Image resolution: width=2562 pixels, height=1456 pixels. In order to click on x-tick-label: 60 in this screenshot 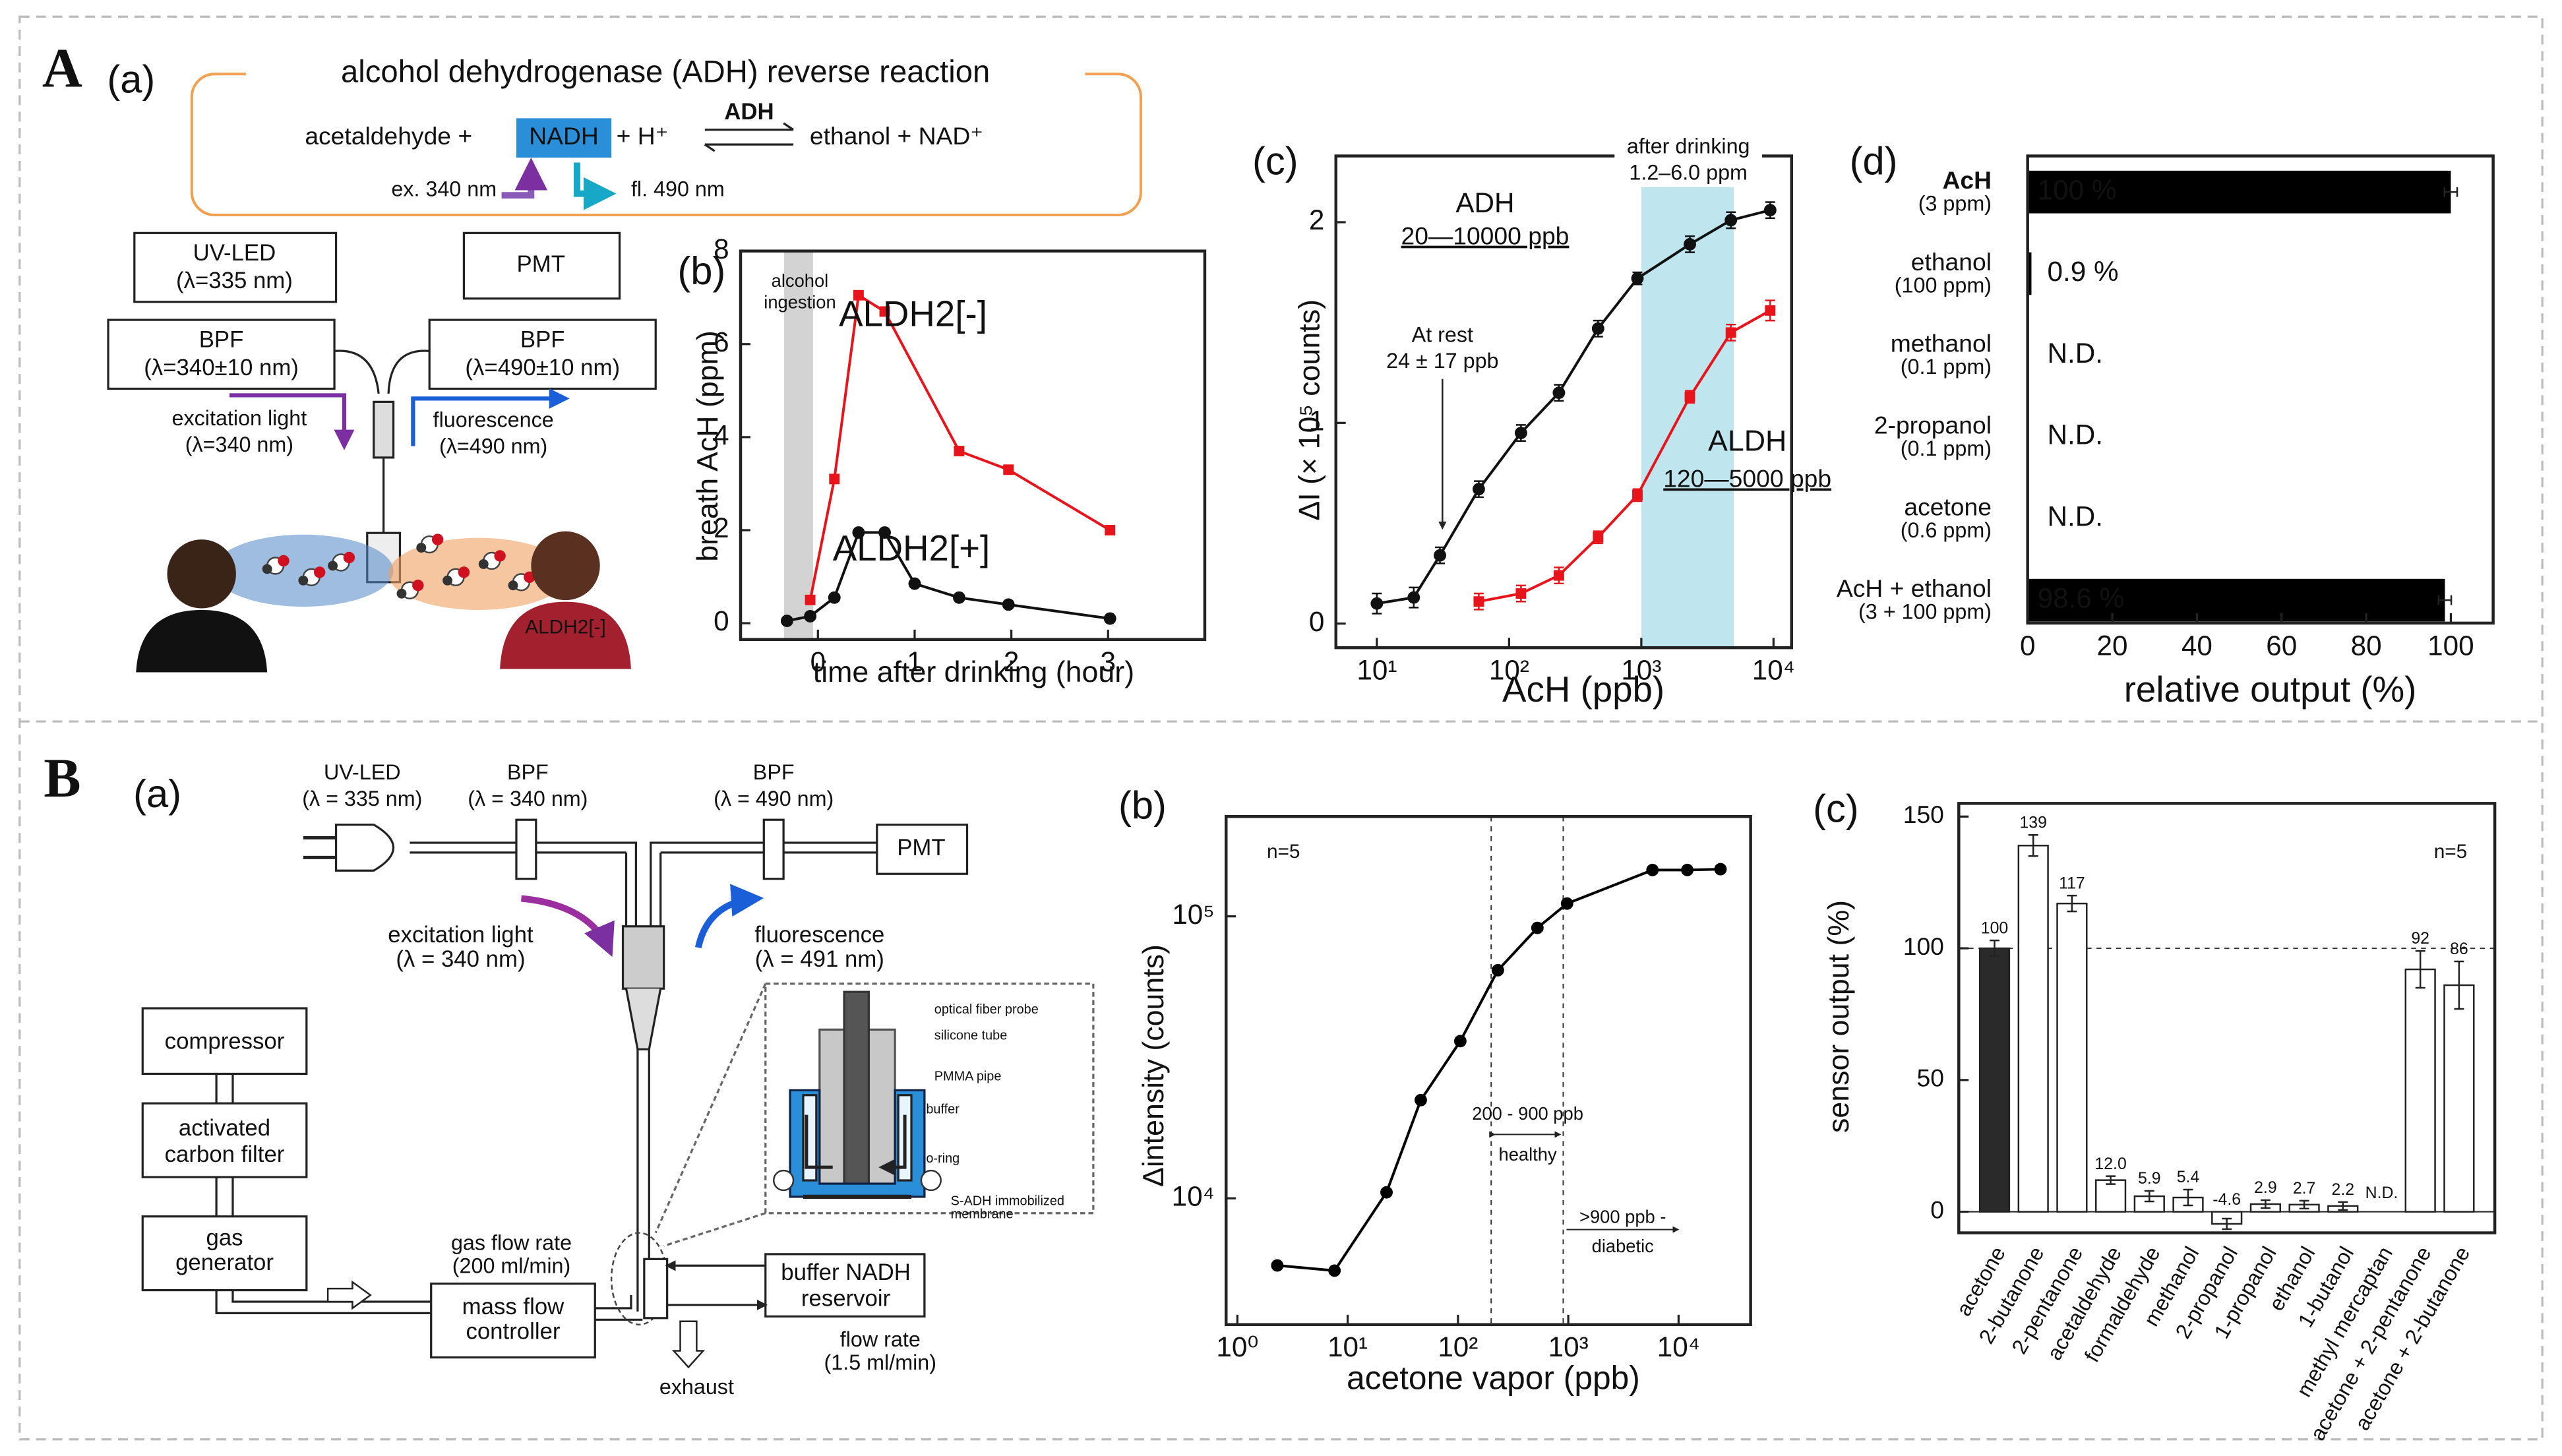, I will do `click(2282, 645)`.